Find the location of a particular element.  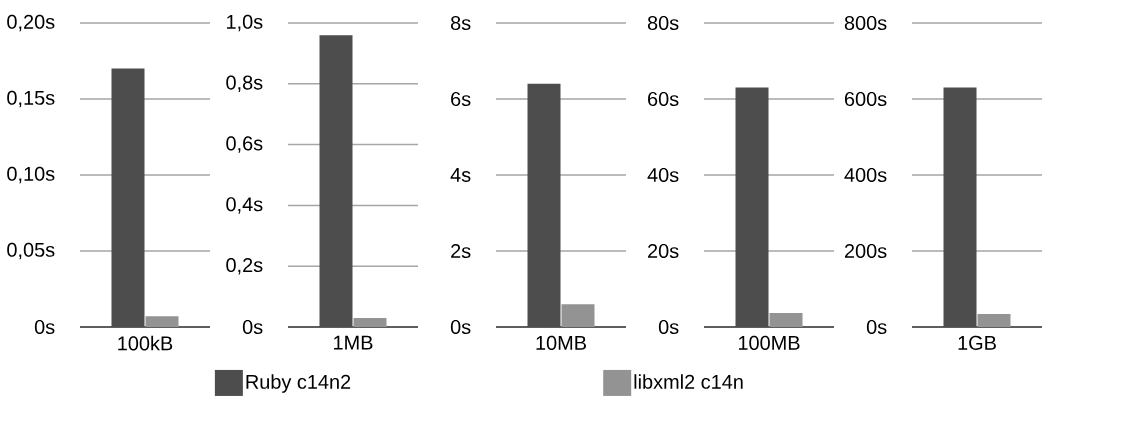

y-tick-label: 800s is located at coordinates (865, 23).